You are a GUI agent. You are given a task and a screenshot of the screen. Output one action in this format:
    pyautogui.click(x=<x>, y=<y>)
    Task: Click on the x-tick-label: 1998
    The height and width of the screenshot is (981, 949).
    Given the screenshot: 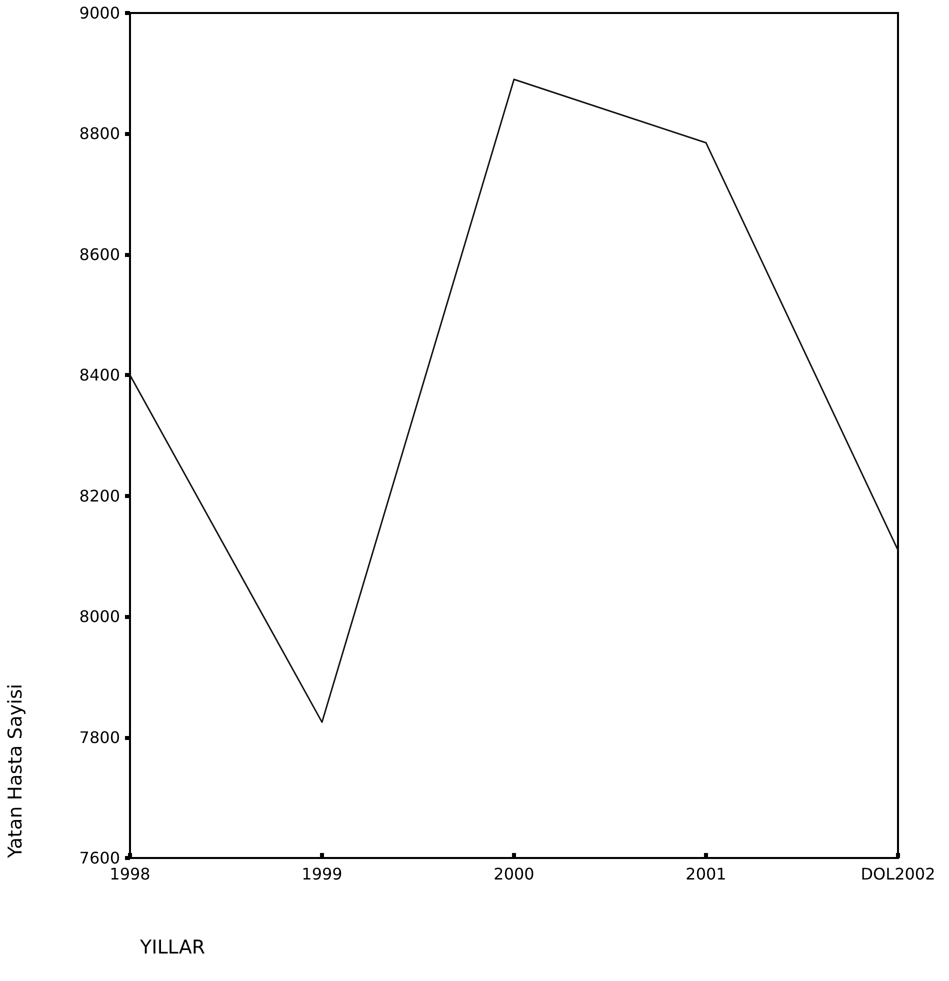 What is the action you would take?
    pyautogui.click(x=130, y=874)
    